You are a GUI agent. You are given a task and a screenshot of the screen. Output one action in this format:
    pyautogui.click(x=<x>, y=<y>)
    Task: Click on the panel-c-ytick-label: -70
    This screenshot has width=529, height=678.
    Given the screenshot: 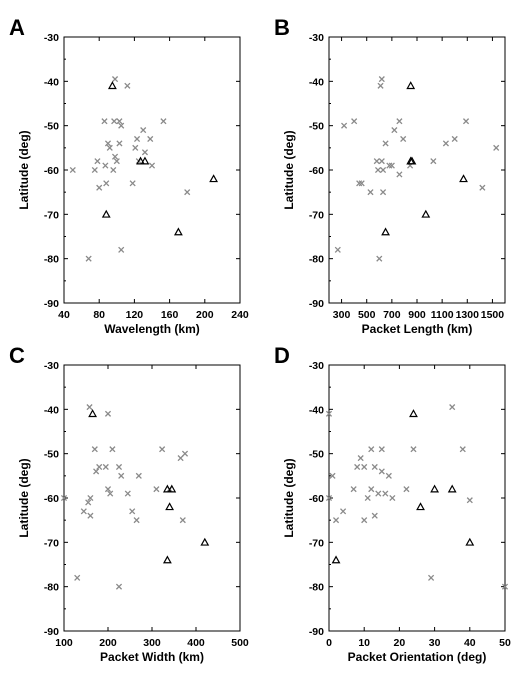 What is the action you would take?
    pyautogui.click(x=51, y=543)
    